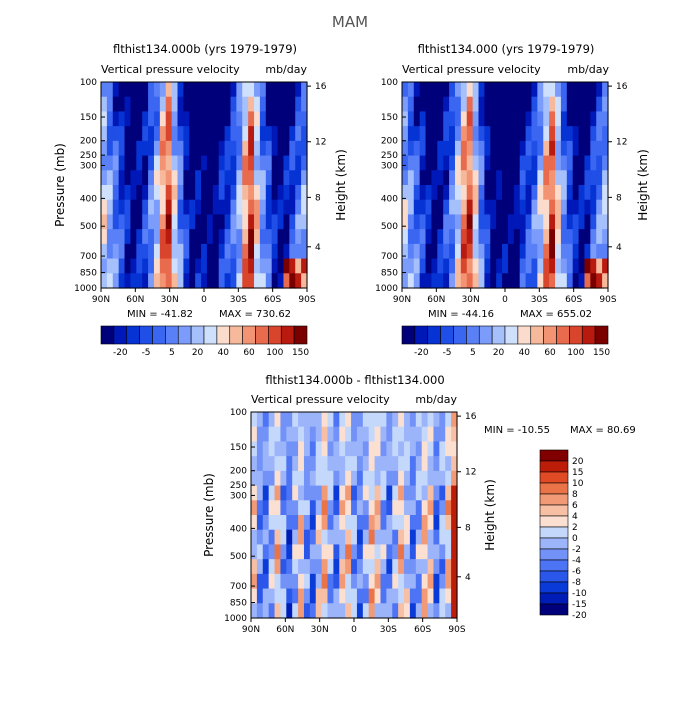  I want to click on y-tick-label: 1000, so click(235, 619).